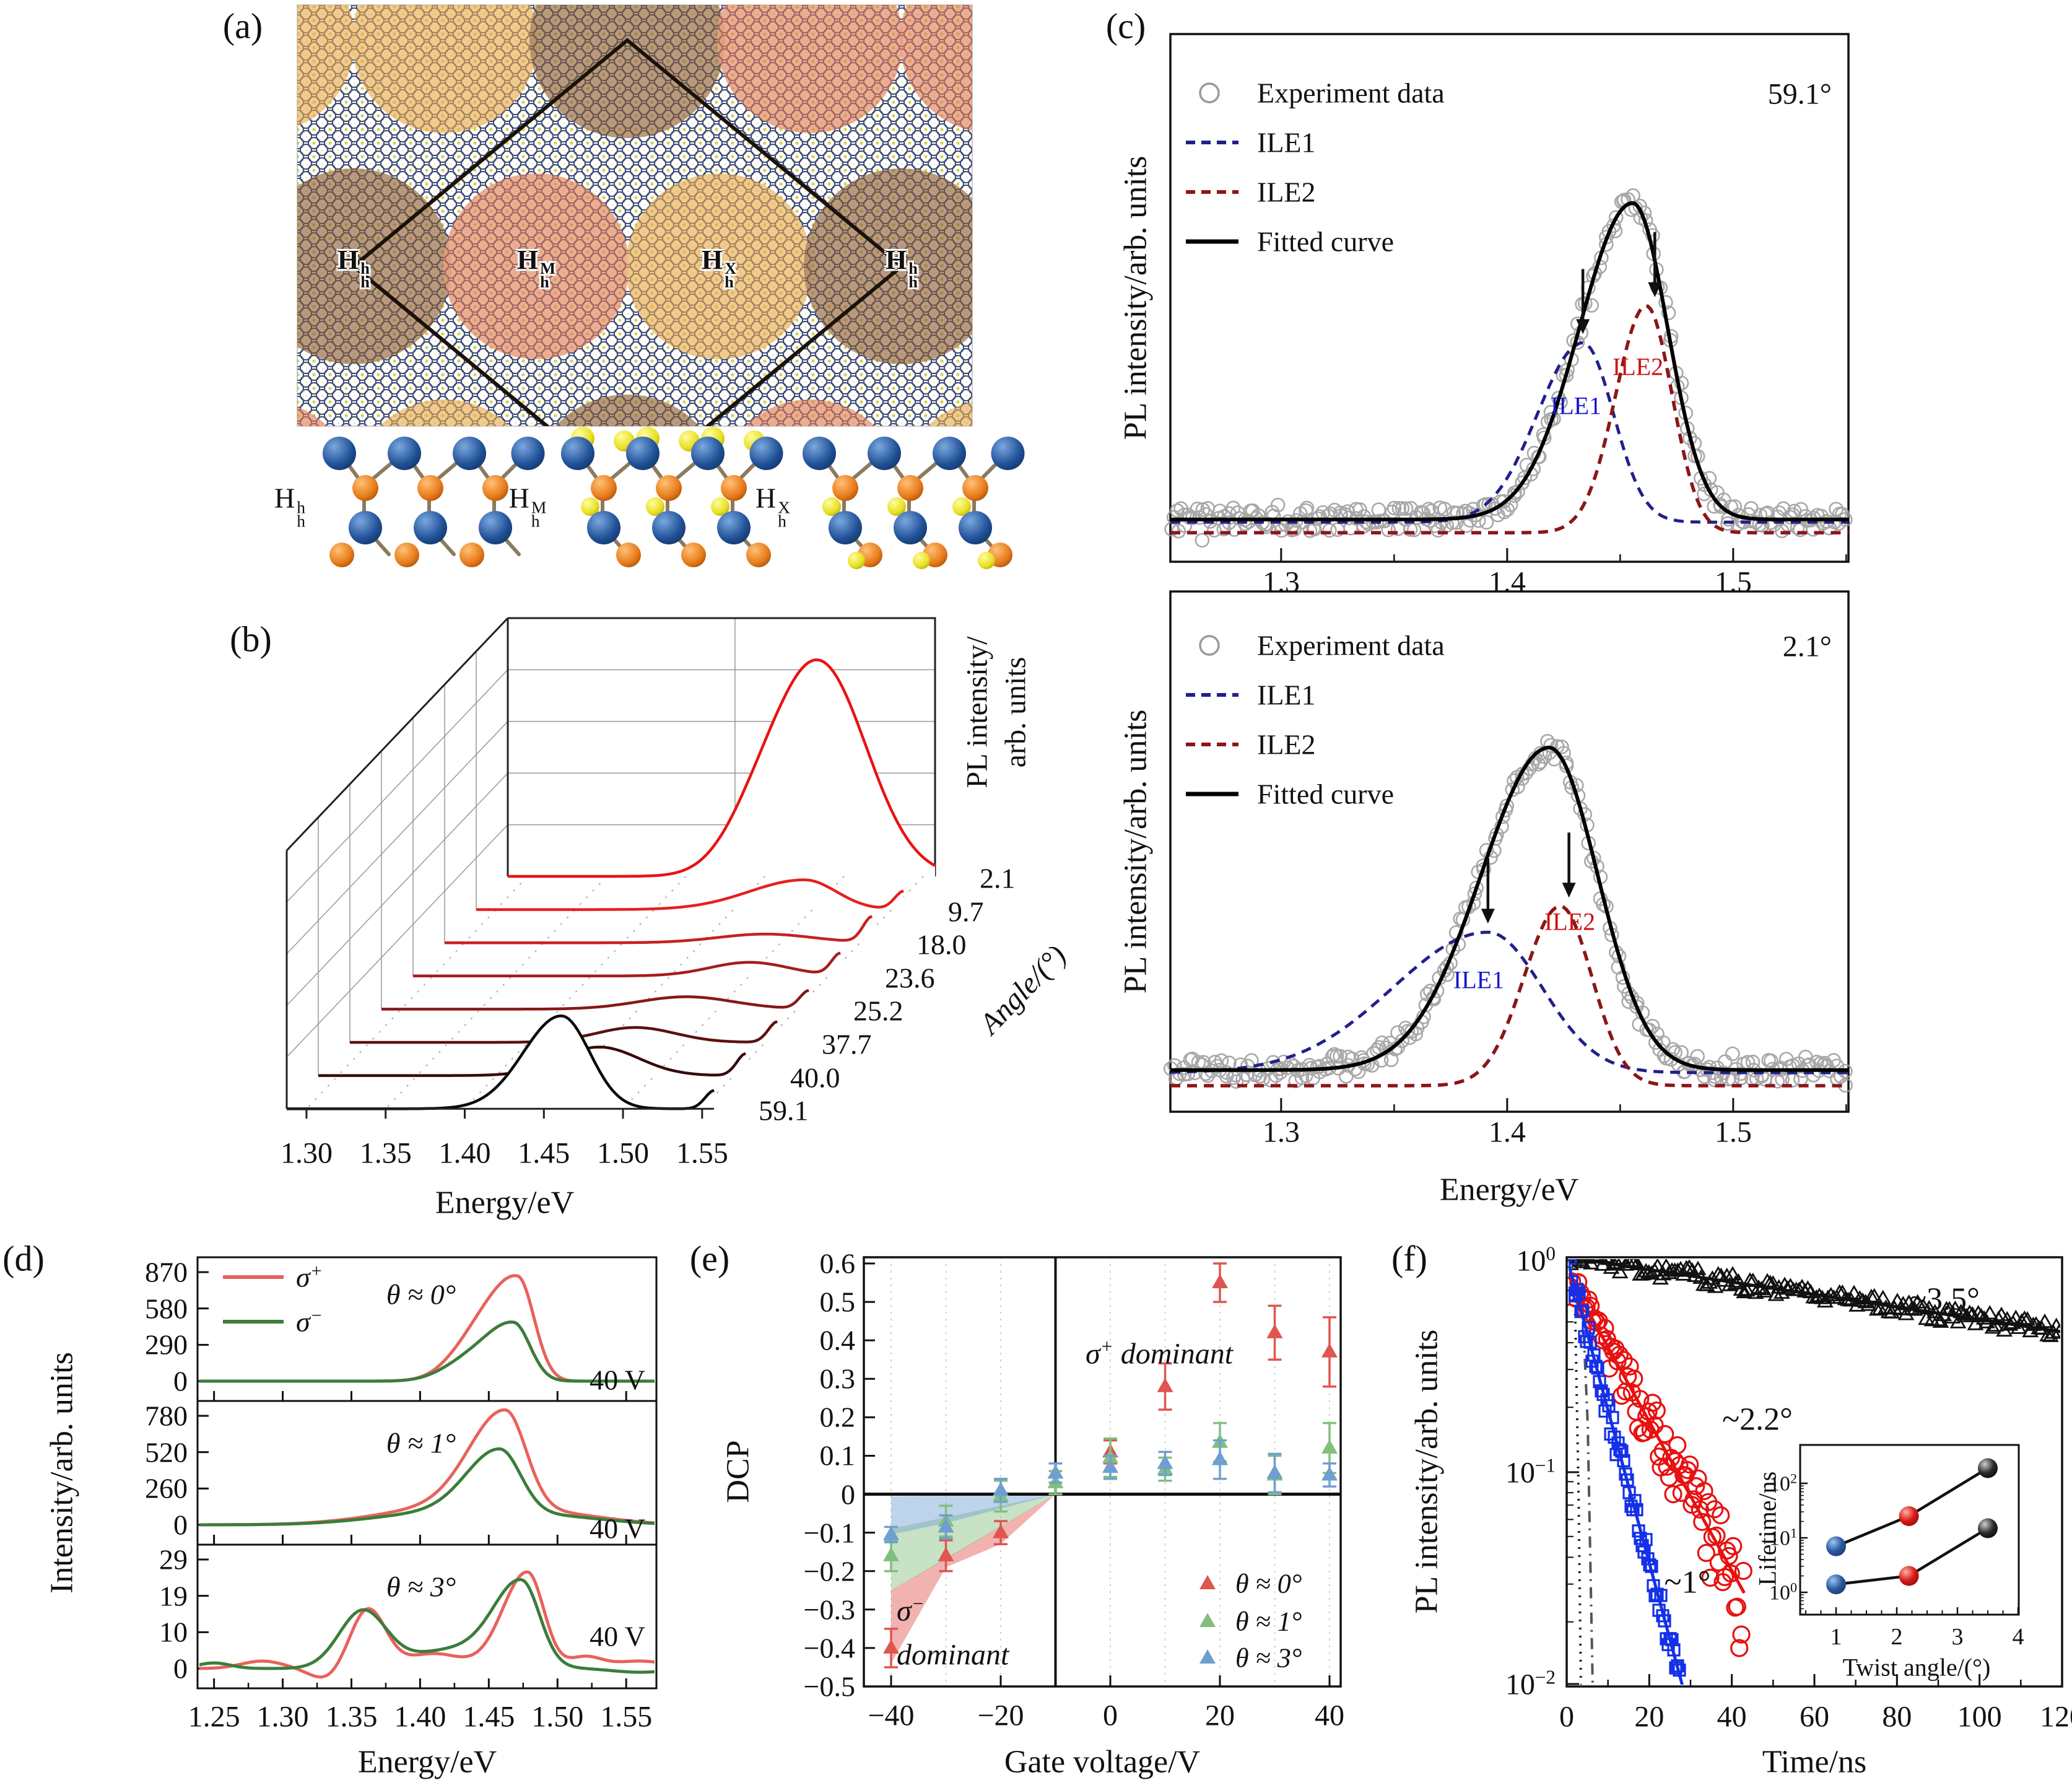 The width and height of the screenshot is (2072, 1780). What do you see at coordinates (251, 639) in the screenshot?
I see `panel-label-b: (b)` at bounding box center [251, 639].